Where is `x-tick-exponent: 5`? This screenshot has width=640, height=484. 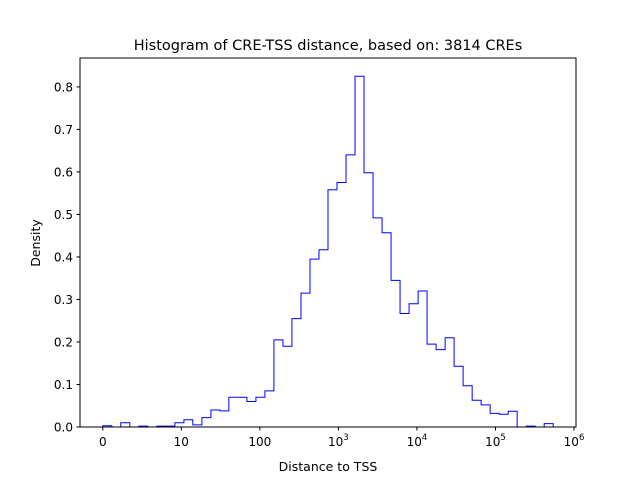
x-tick-exponent: 5 is located at coordinates (502, 438).